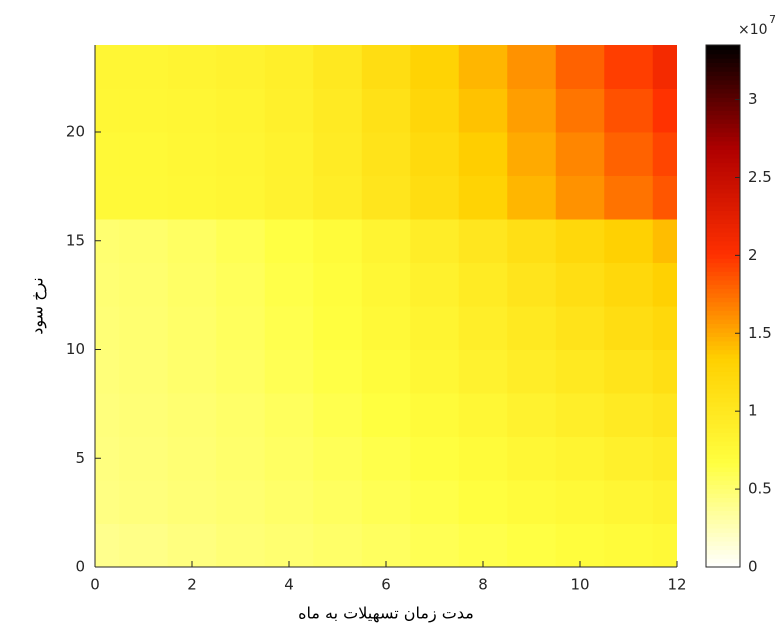  What do you see at coordinates (289, 585) in the screenshot?
I see `x-tick-label: 4` at bounding box center [289, 585].